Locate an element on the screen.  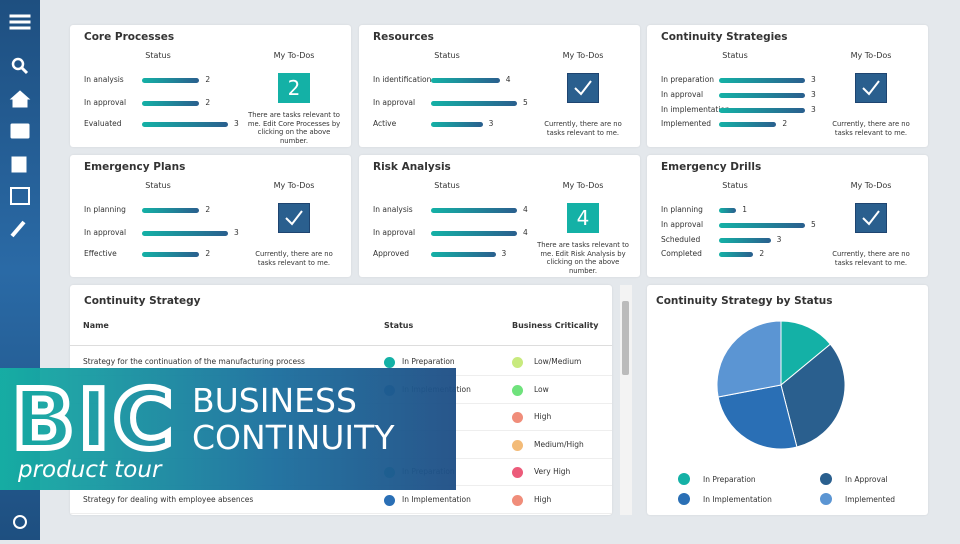
power-icon is located at coordinates (20, 522).